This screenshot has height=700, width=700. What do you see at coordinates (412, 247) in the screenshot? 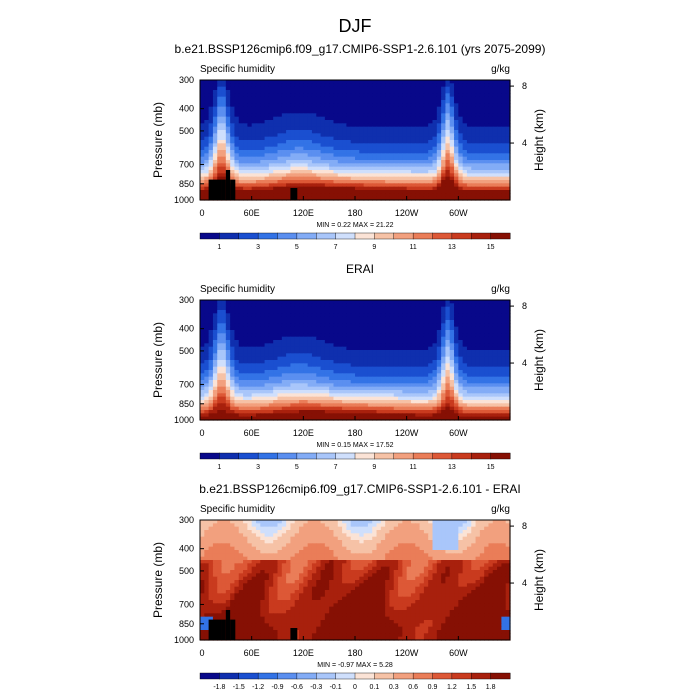
I see `colorbar-label: 11` at bounding box center [412, 247].